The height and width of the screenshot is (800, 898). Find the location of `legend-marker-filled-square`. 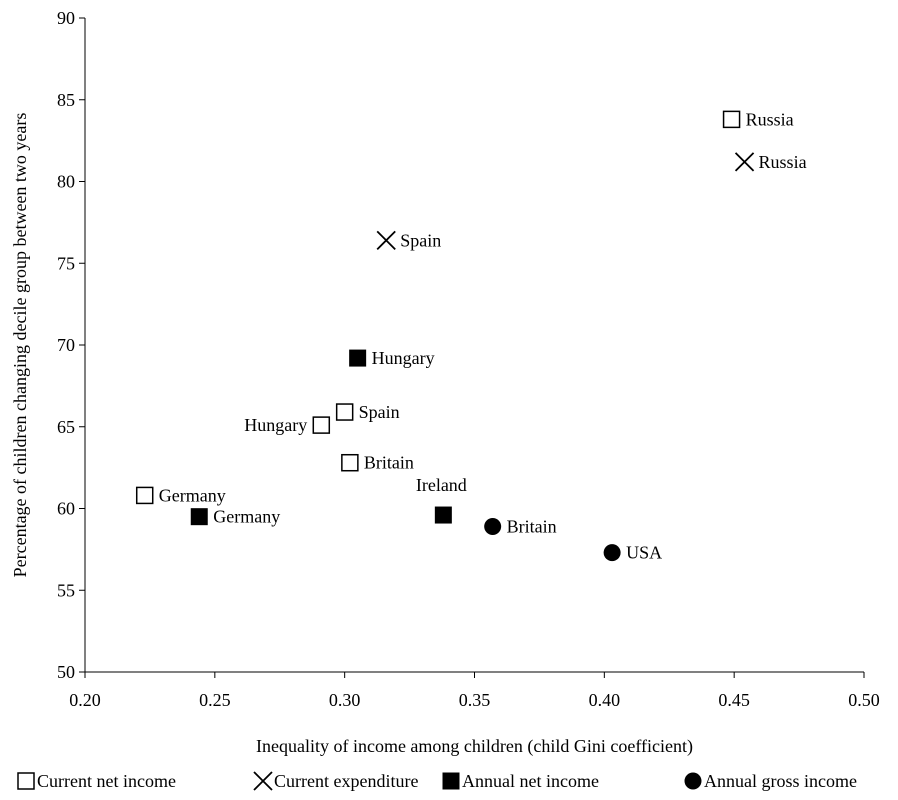

legend-marker-filled-square is located at coordinates (451, 781).